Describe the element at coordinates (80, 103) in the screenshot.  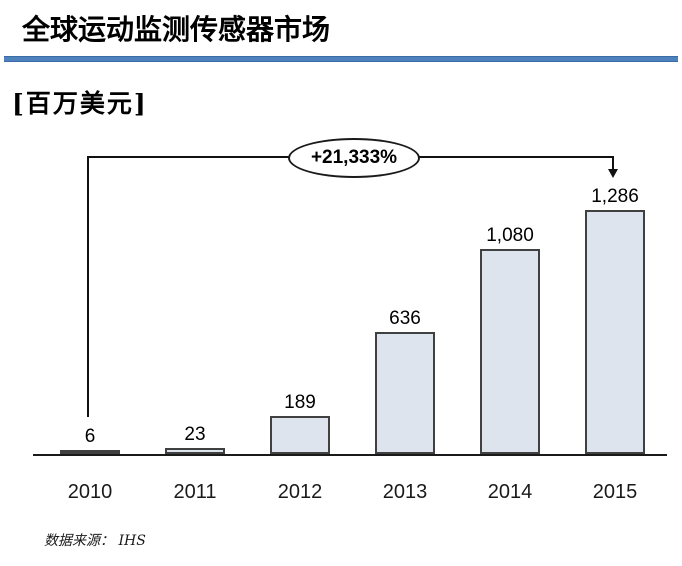
I see `unit-label: [百万美元]` at that location.